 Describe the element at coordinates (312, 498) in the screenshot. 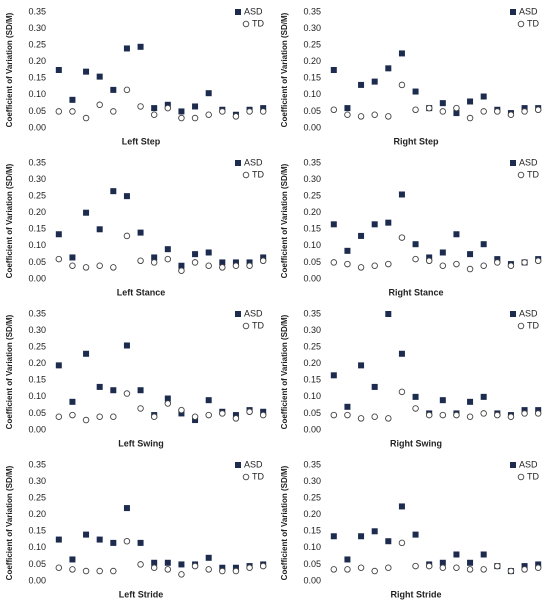

I see `y-tick-label: 0.25` at that location.